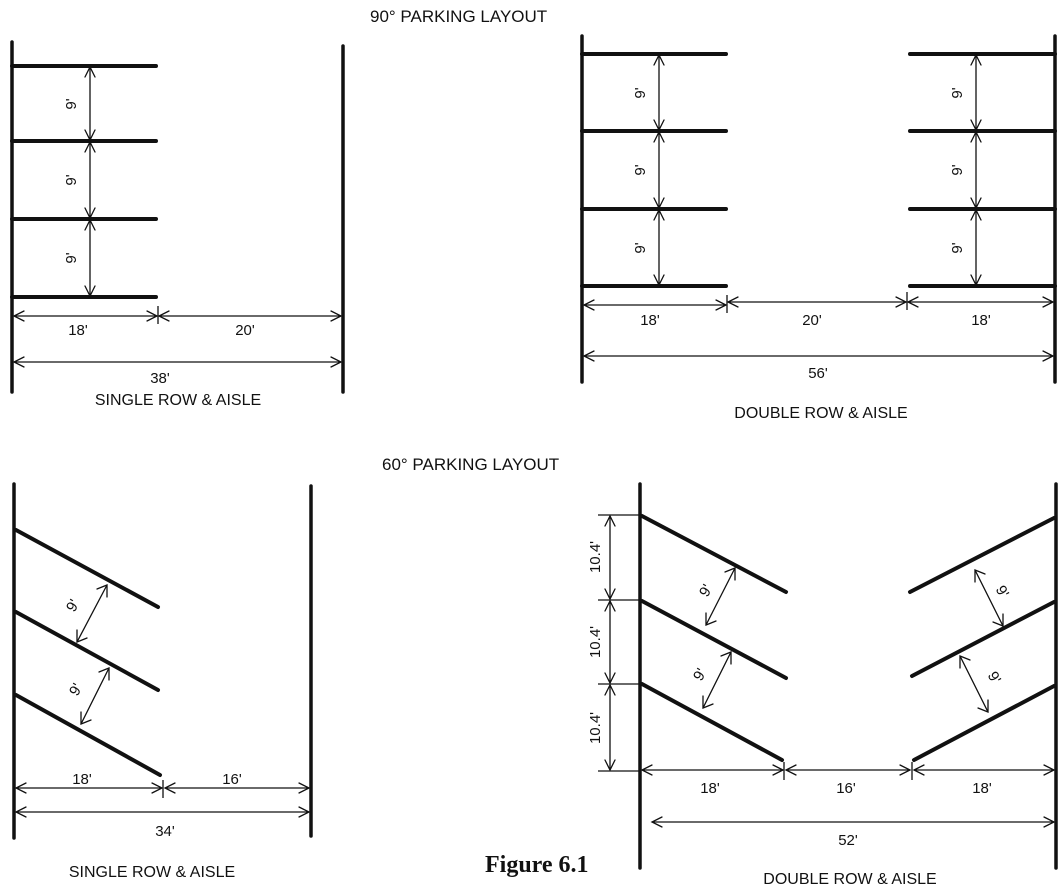 This screenshot has width=1060, height=892. What do you see at coordinates (160, 378) in the screenshot?
I see `label-38ft: 38'` at bounding box center [160, 378].